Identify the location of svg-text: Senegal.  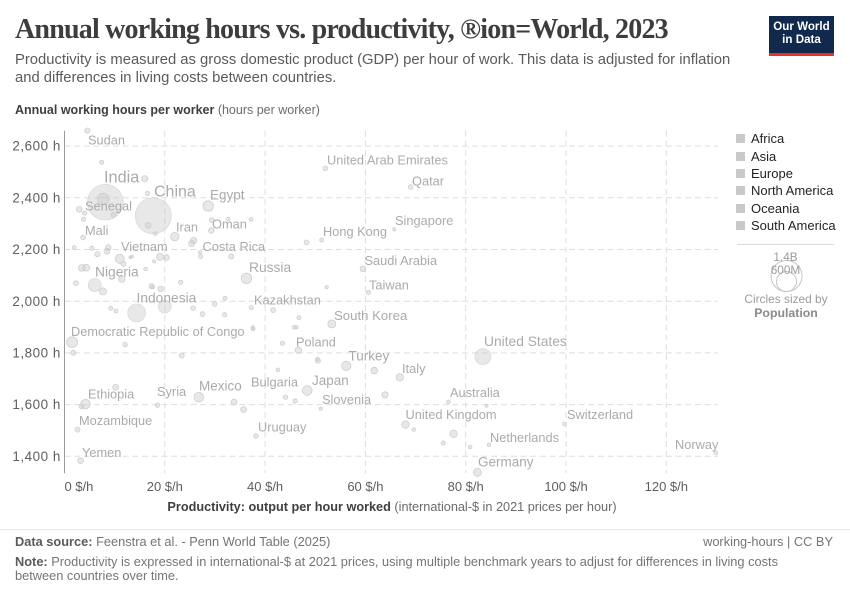
(108, 206).